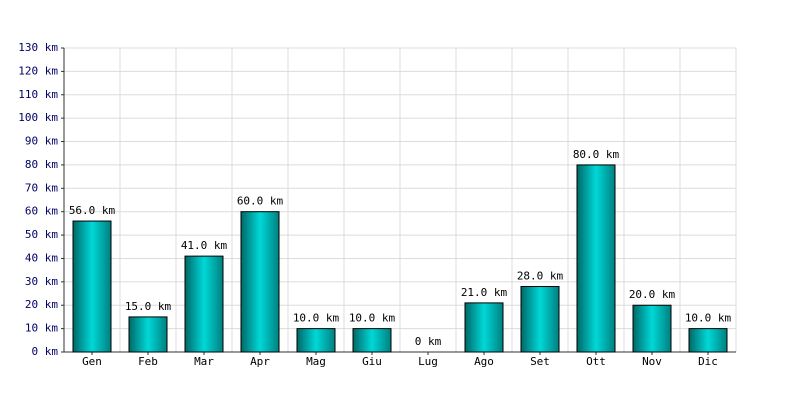  I want to click on x-tick-label: Ago, so click(484, 361).